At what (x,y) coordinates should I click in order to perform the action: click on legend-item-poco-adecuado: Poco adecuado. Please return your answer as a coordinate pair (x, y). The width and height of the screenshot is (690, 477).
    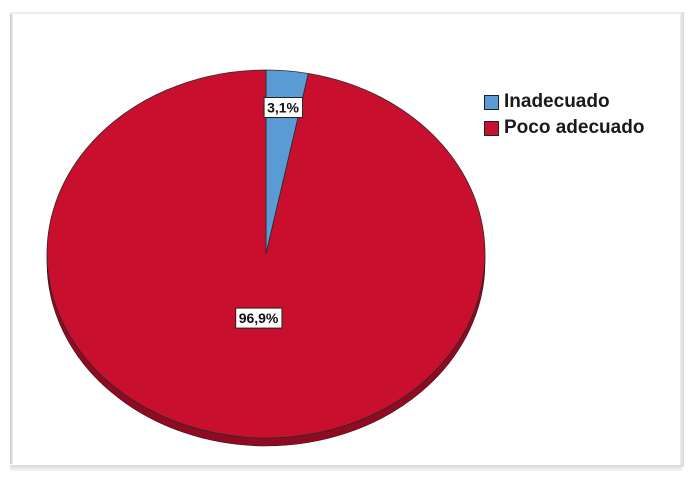
    Looking at the image, I should click on (564, 128).